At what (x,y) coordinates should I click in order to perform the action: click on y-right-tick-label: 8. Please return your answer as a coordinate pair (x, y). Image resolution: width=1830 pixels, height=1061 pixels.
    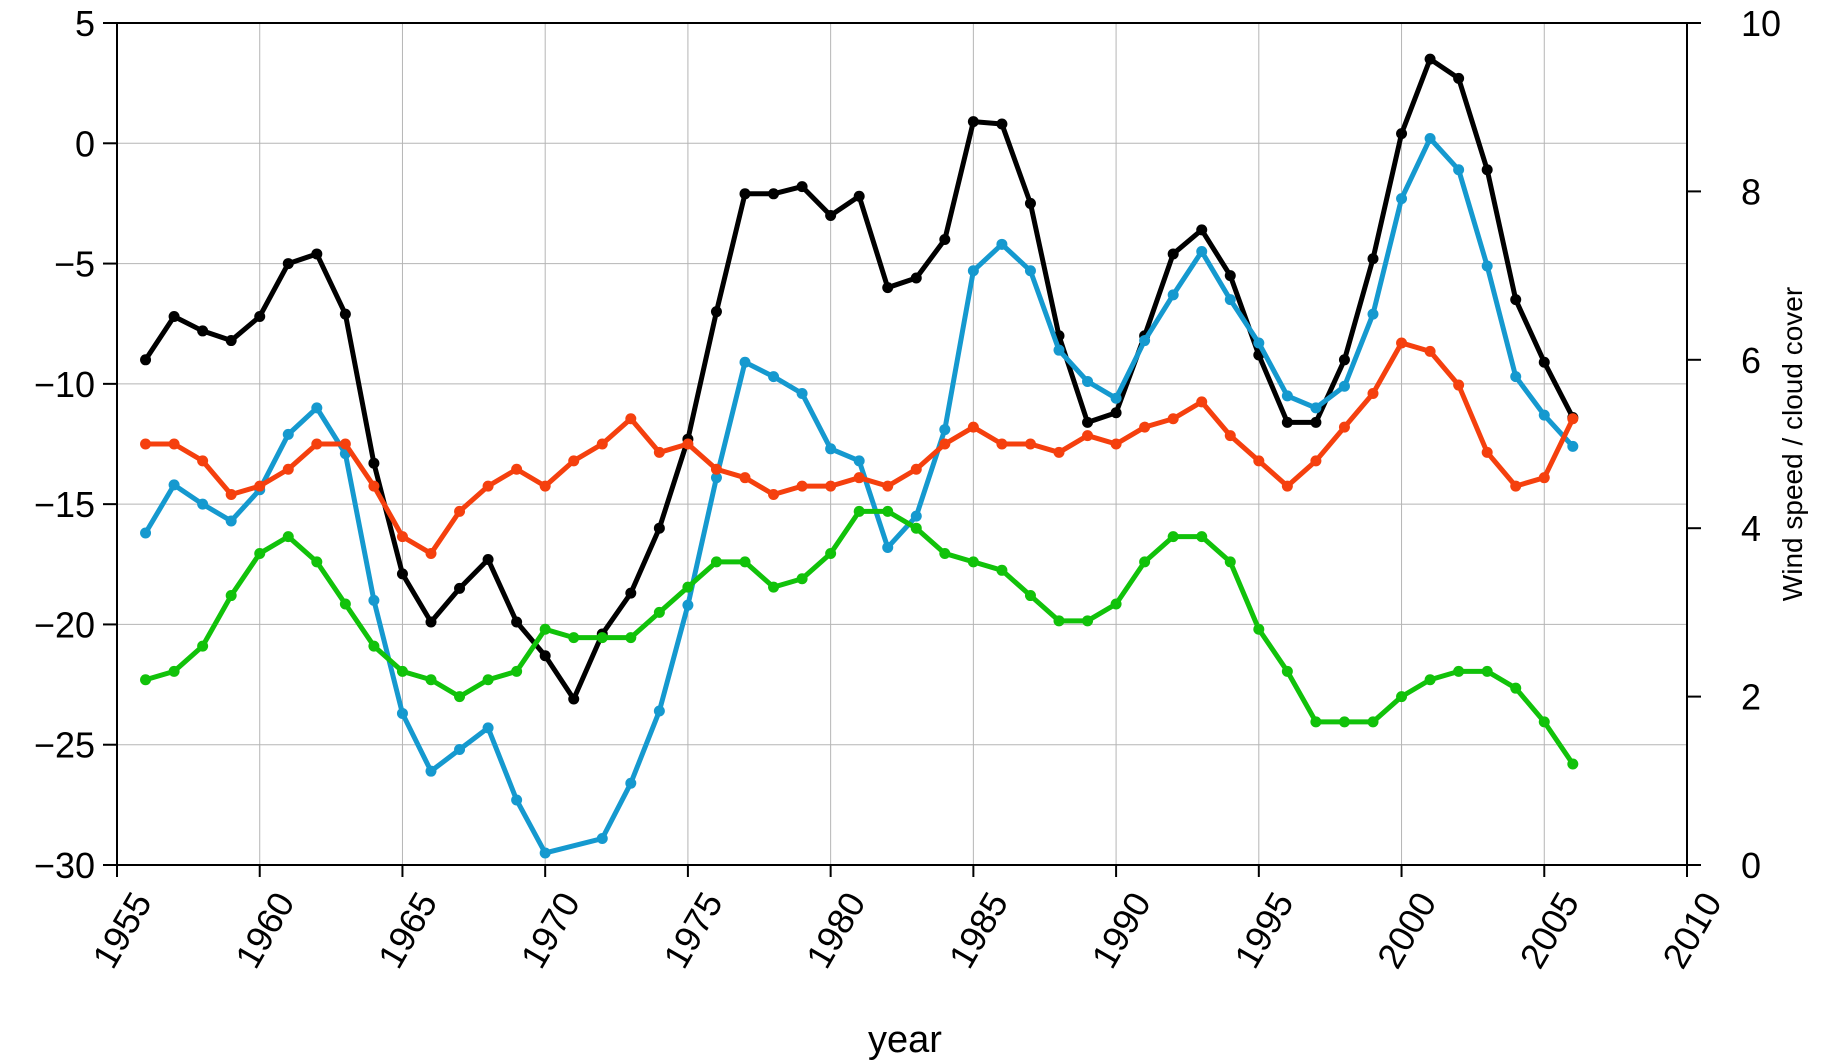
    Looking at the image, I should click on (1751, 191).